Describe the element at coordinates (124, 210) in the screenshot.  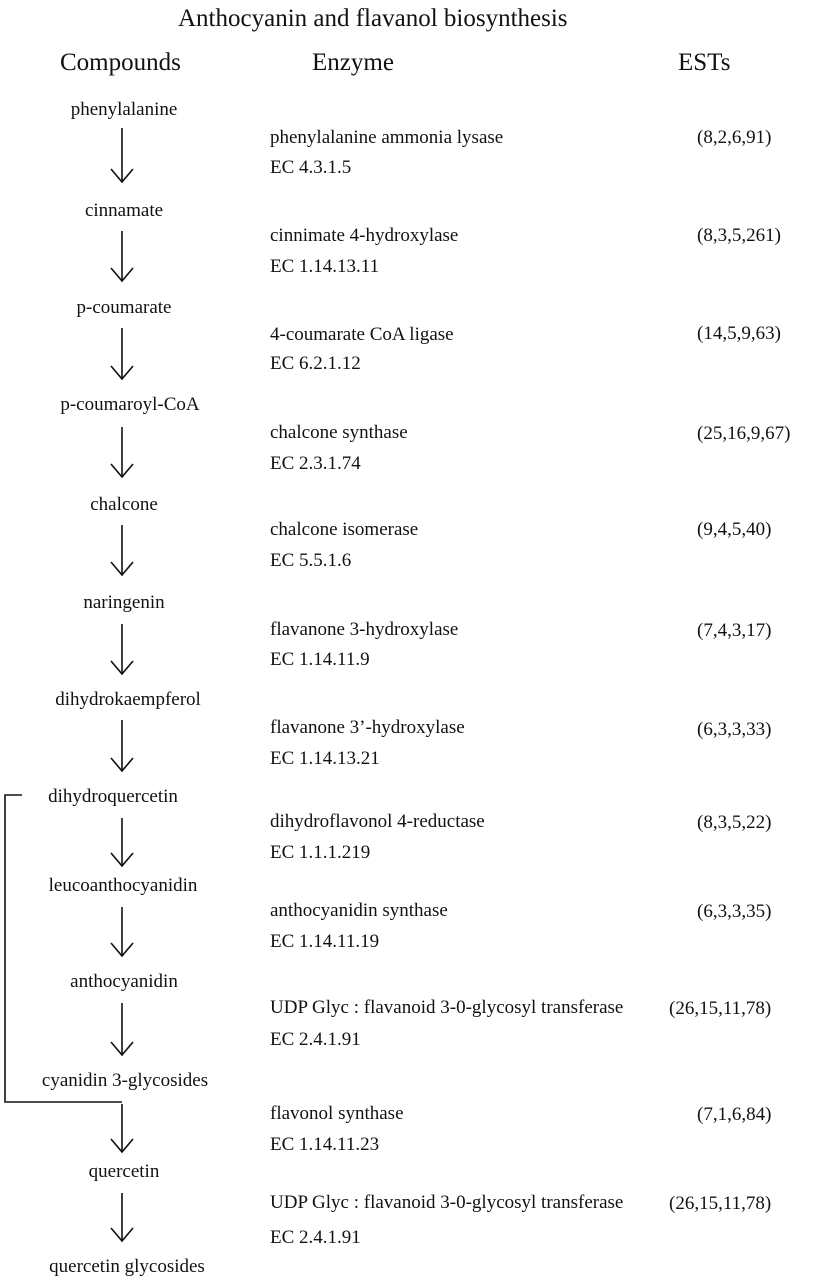
I see `compound-cinnamate: cinnamate` at that location.